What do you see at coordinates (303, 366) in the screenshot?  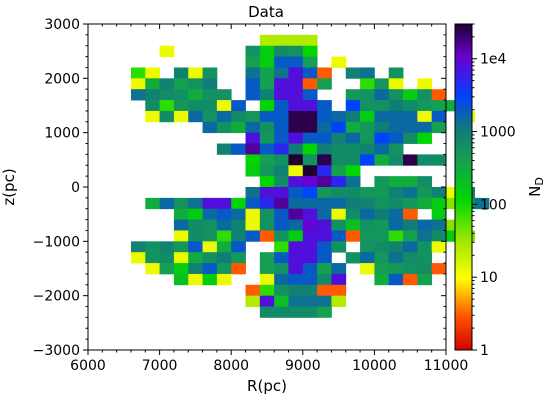 I see `x-tick-label: 9000` at bounding box center [303, 366].